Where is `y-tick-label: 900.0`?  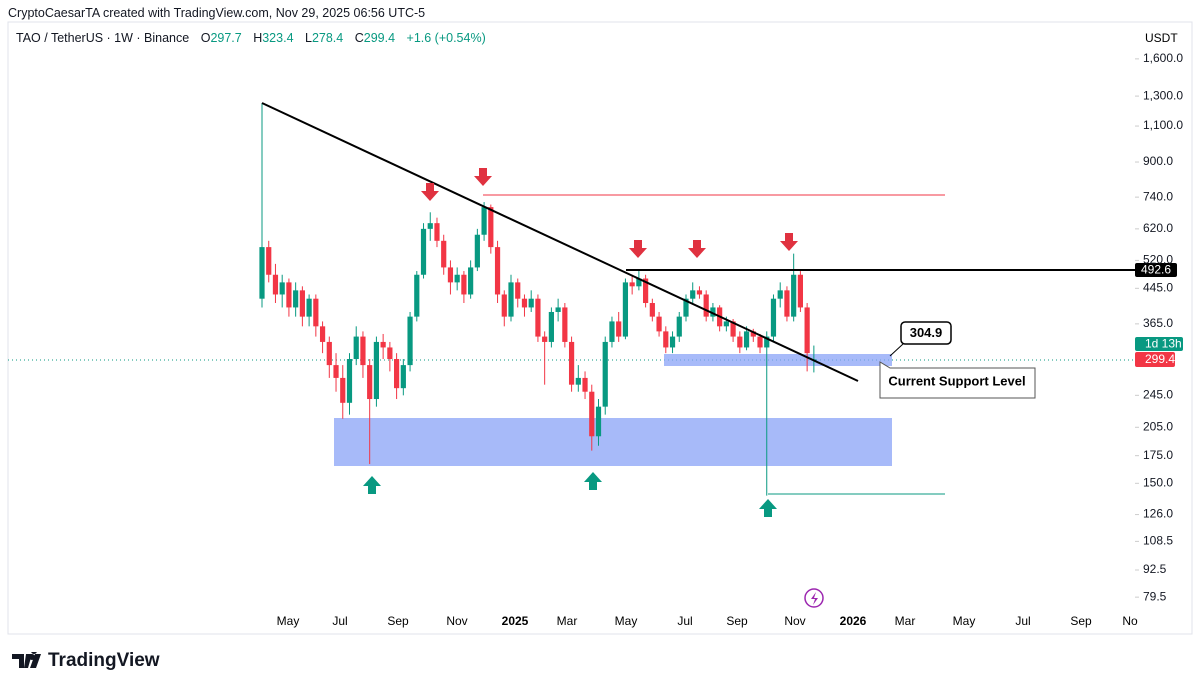
y-tick-label: 900.0 is located at coordinates (1158, 161).